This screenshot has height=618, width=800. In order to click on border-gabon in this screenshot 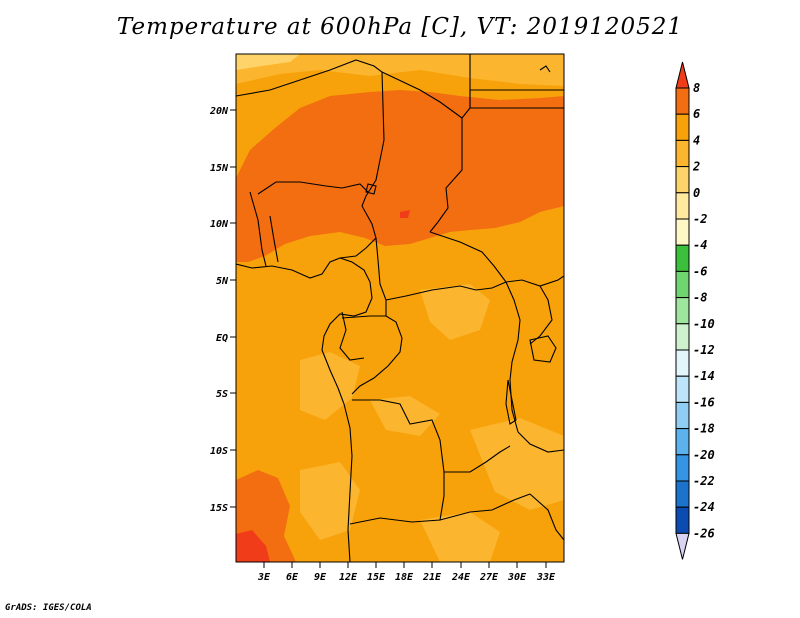, I will do `click(352, 336)`.